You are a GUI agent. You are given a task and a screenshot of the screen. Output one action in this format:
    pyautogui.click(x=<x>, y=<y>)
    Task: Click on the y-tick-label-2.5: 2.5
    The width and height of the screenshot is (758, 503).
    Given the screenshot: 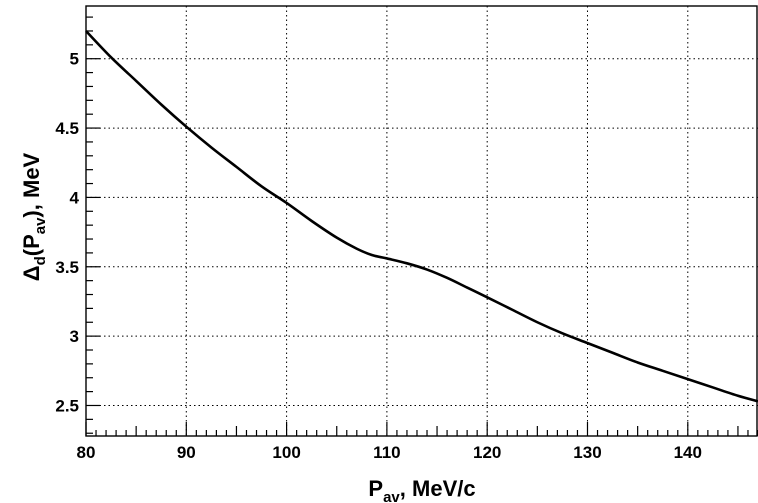 What is the action you would take?
    pyautogui.click(x=67, y=405)
    